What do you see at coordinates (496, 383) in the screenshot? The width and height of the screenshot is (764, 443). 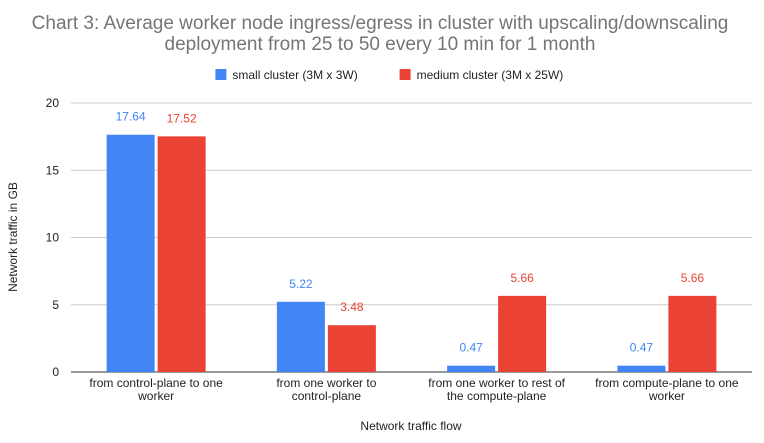 I see `category-label: from one worker to rest of` at bounding box center [496, 383].